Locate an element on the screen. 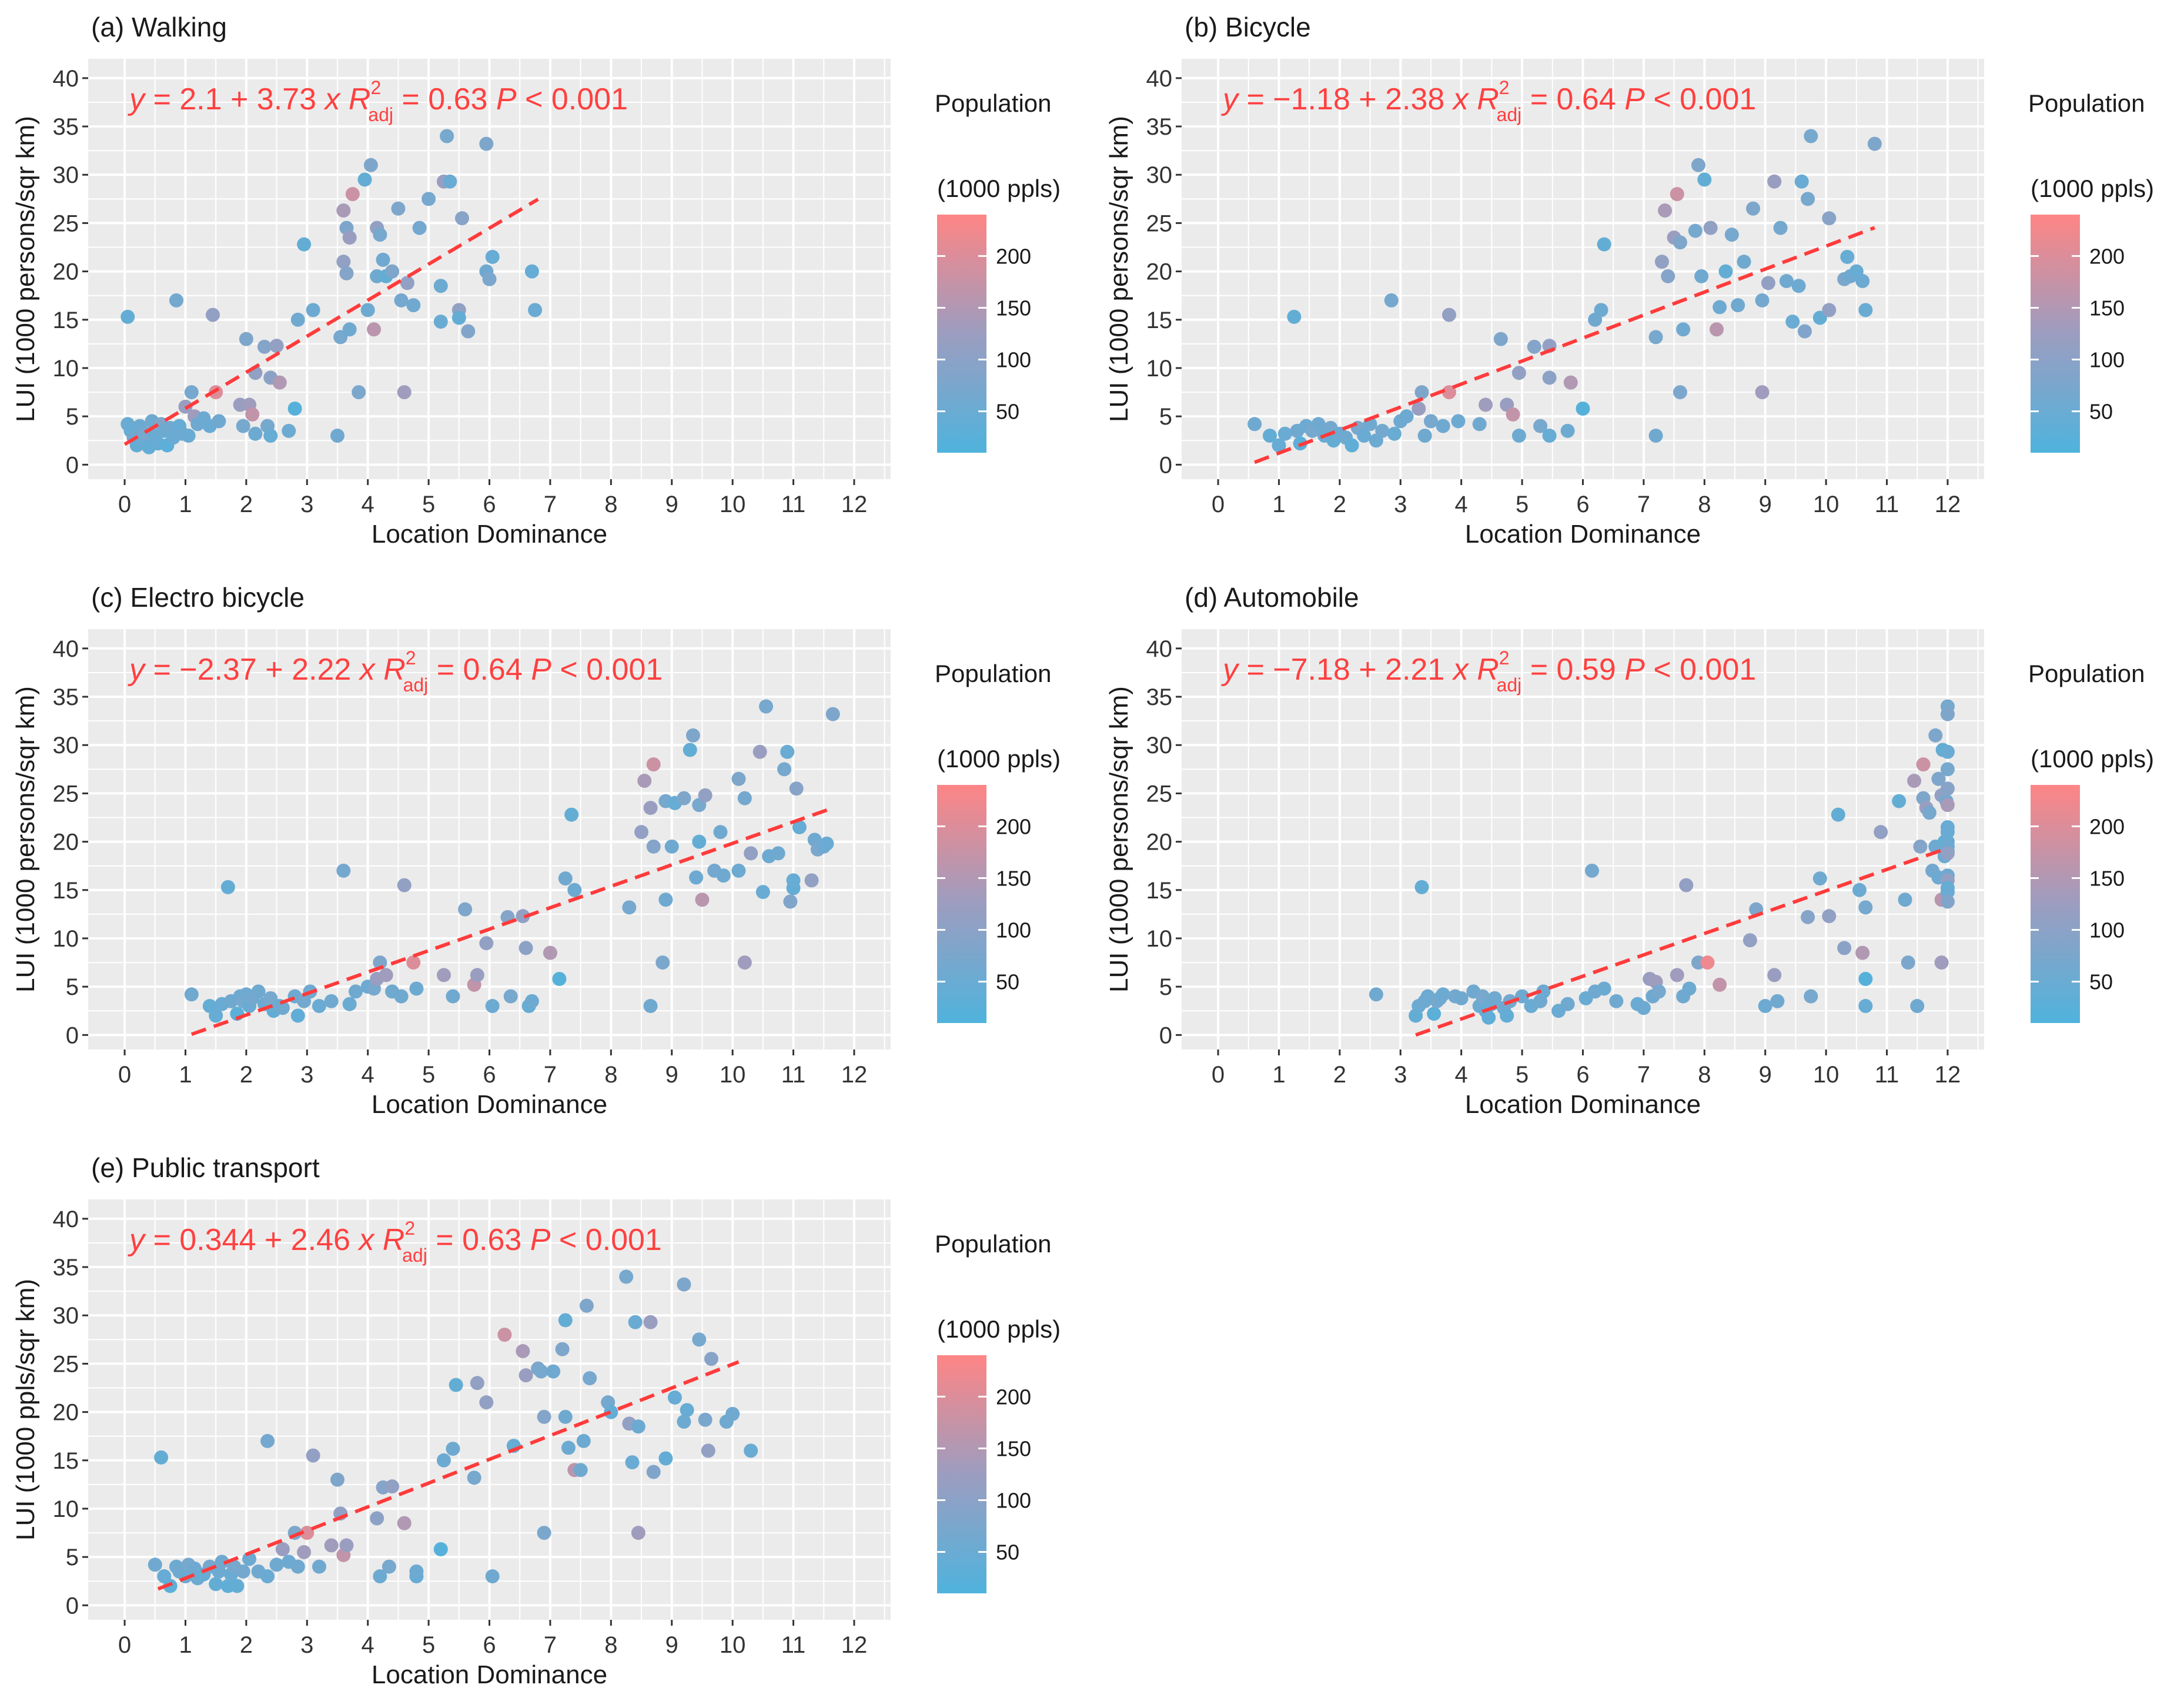 The height and width of the screenshot is (1708, 2164). legend-title: Population is located at coordinates (2086, 673).